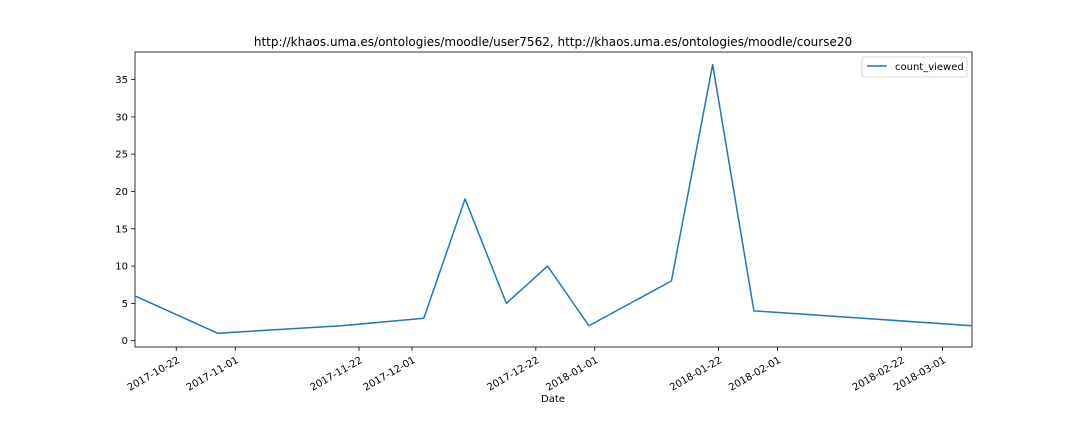 The image size is (1080, 432). I want to click on x-tick-label: 2017-11-22, so click(337, 374).